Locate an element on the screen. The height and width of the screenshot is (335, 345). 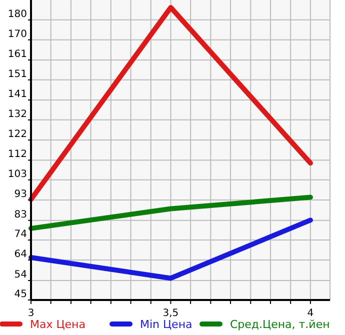
legend-label: Max Цена is located at coordinates (58, 324).